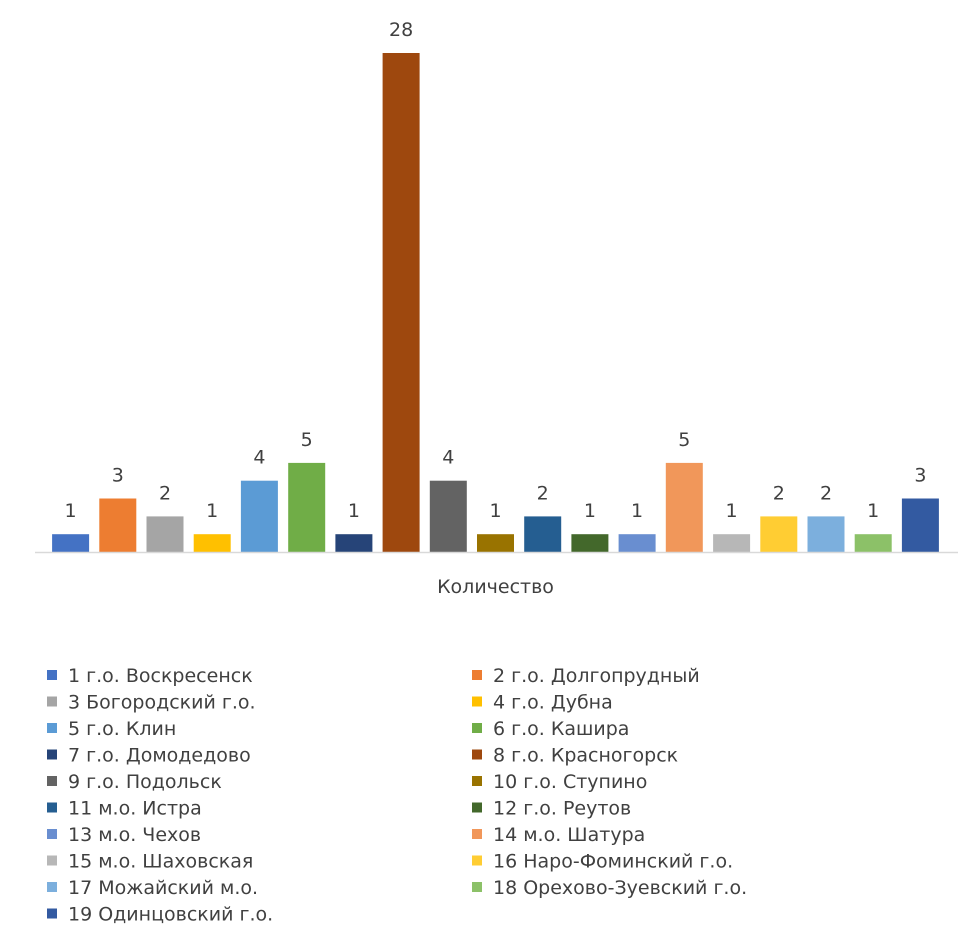 The height and width of the screenshot is (938, 960). What do you see at coordinates (163, 888) in the screenshot?
I see `legend-label-17: 17 Можайский м.о.` at bounding box center [163, 888].